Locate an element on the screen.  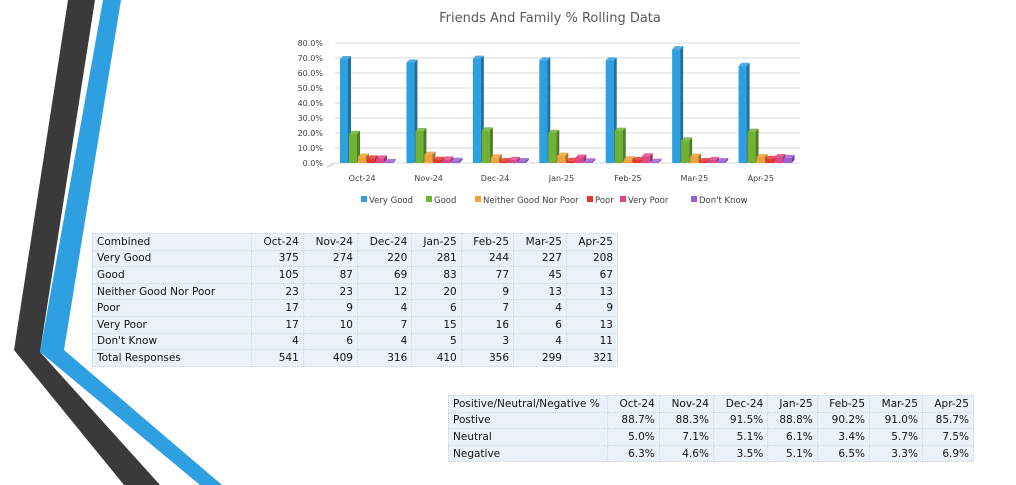
value-cell: 7.1% is located at coordinates (686, 437).